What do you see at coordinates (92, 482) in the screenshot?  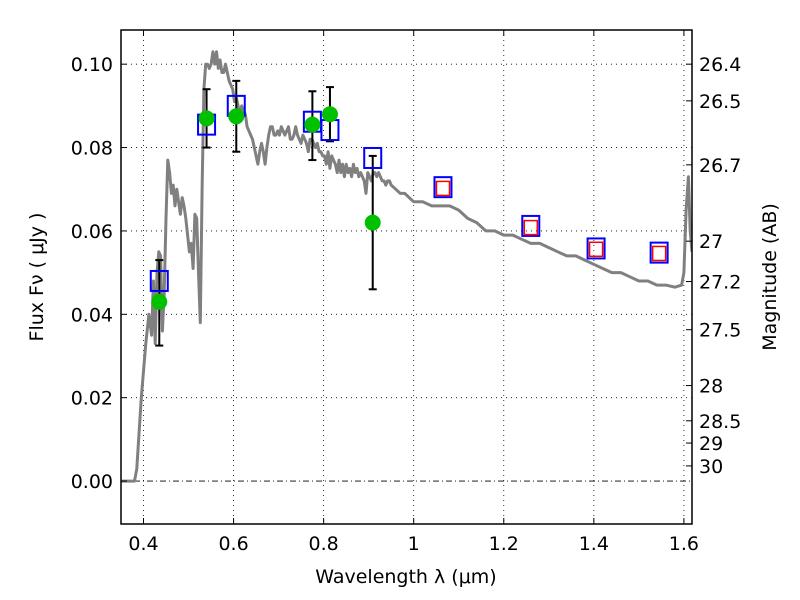 I see `y-tick-label: 0.00` at bounding box center [92, 482].